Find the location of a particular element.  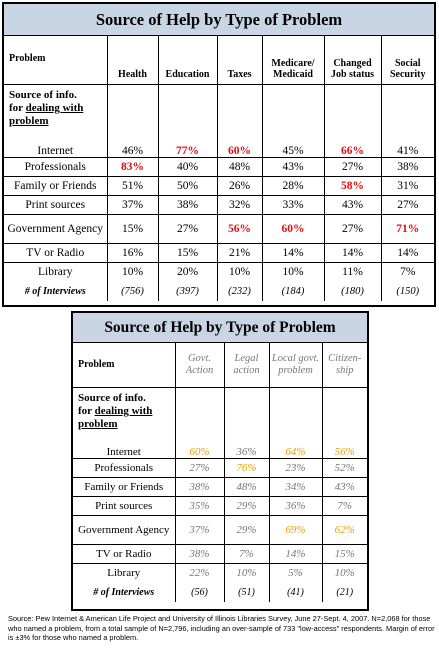

row-label: Library is located at coordinates (56, 271).